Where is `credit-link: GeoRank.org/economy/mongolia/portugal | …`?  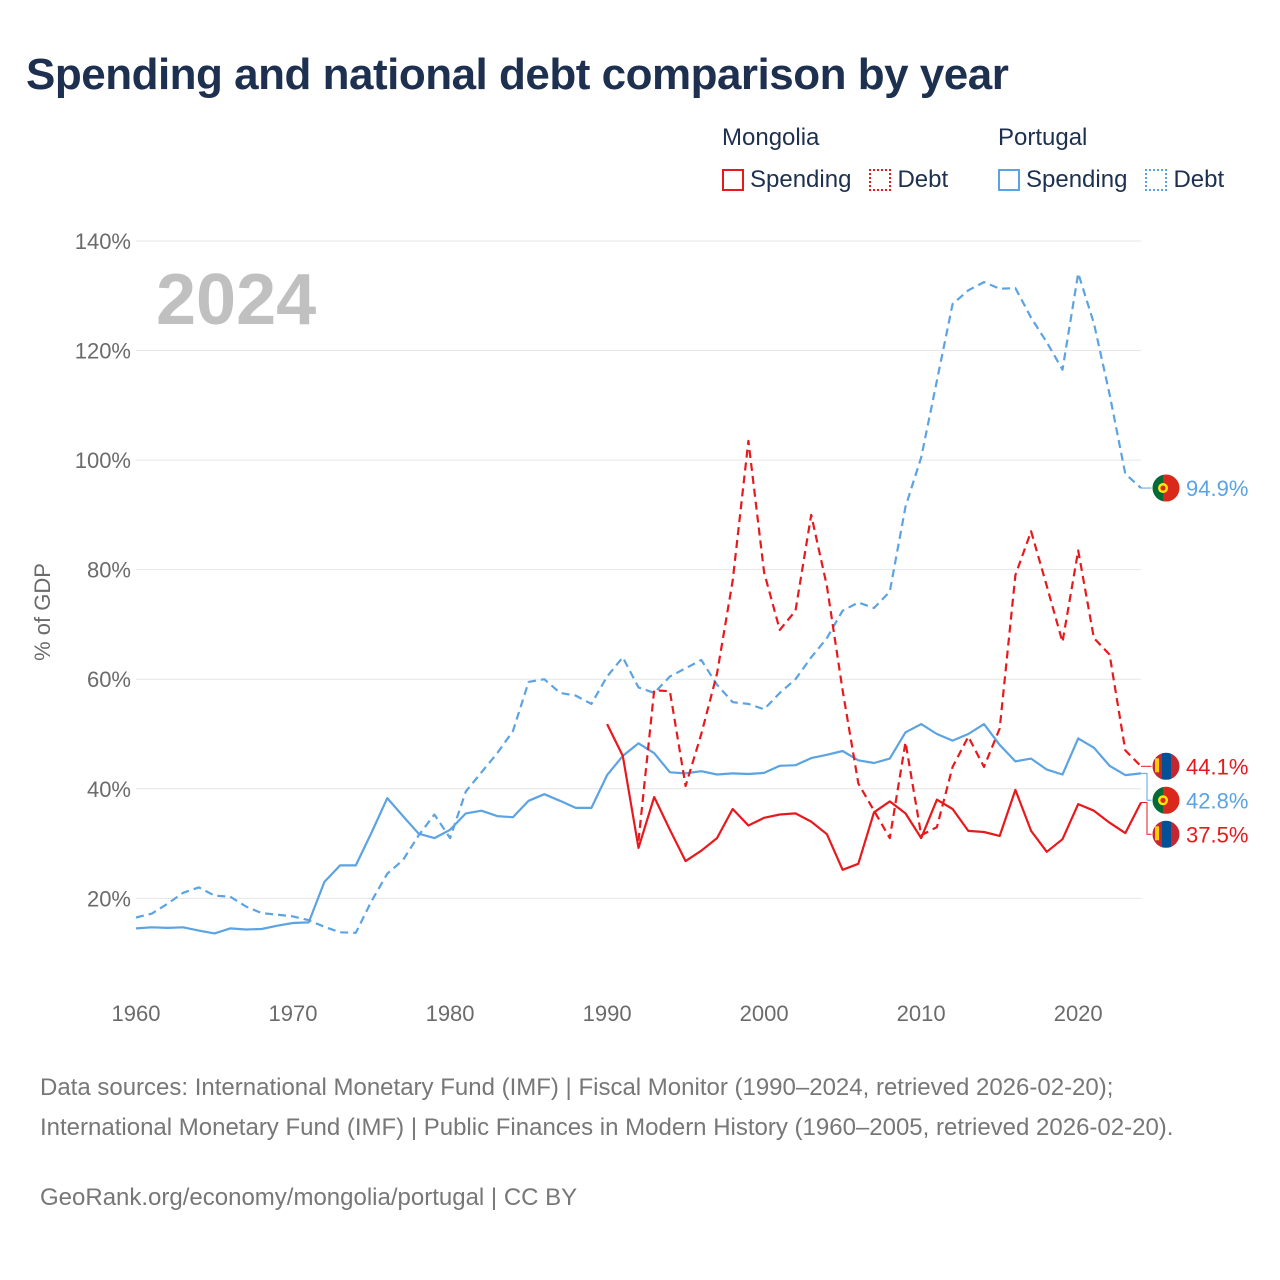 credit-link: GeoRank.org/economy/mongolia/portugal | … is located at coordinates (309, 1197).